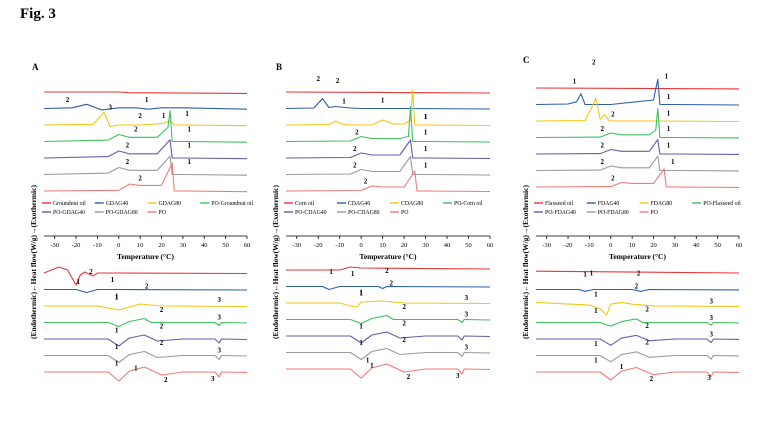 The image size is (757, 425). I want to click on legend-entry: Corn oil, so click(305, 204).